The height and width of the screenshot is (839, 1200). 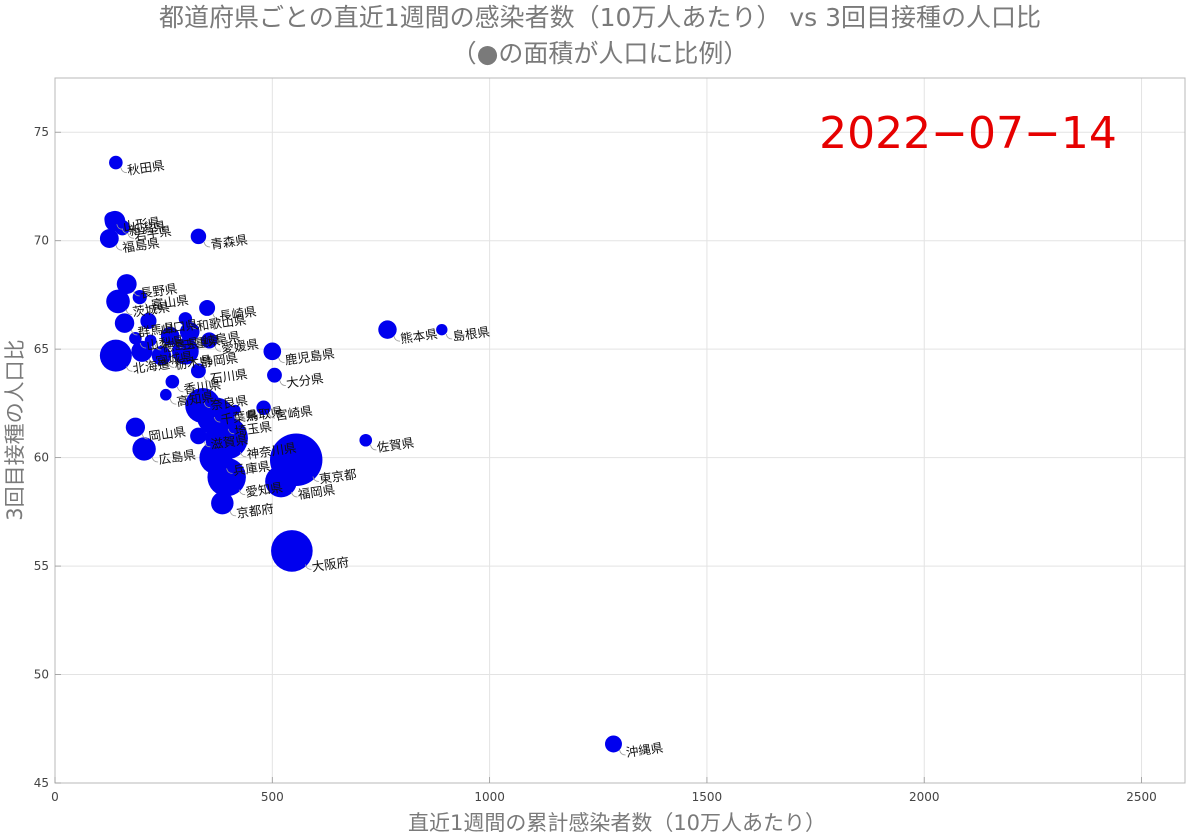 I want to click on point-label: 宮城県, so click(x=174, y=359).